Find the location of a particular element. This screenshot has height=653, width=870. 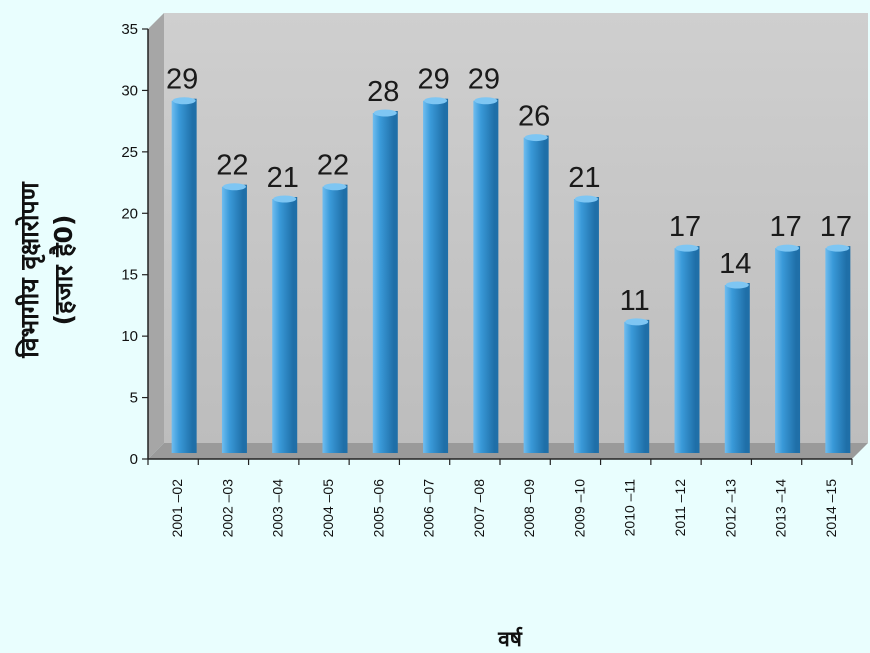

y-tick-label: 5 is located at coordinates (134, 398).